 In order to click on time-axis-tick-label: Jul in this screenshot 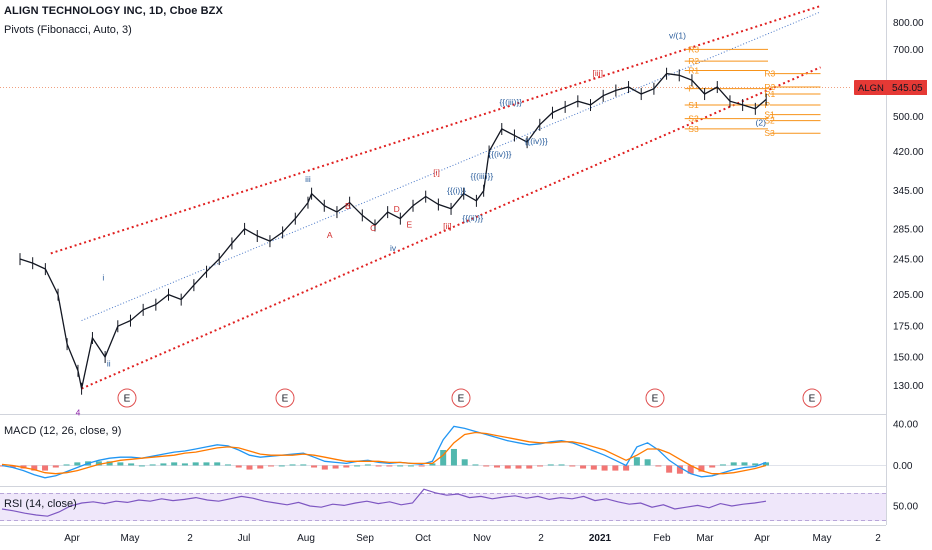, I will do `click(244, 538)`.